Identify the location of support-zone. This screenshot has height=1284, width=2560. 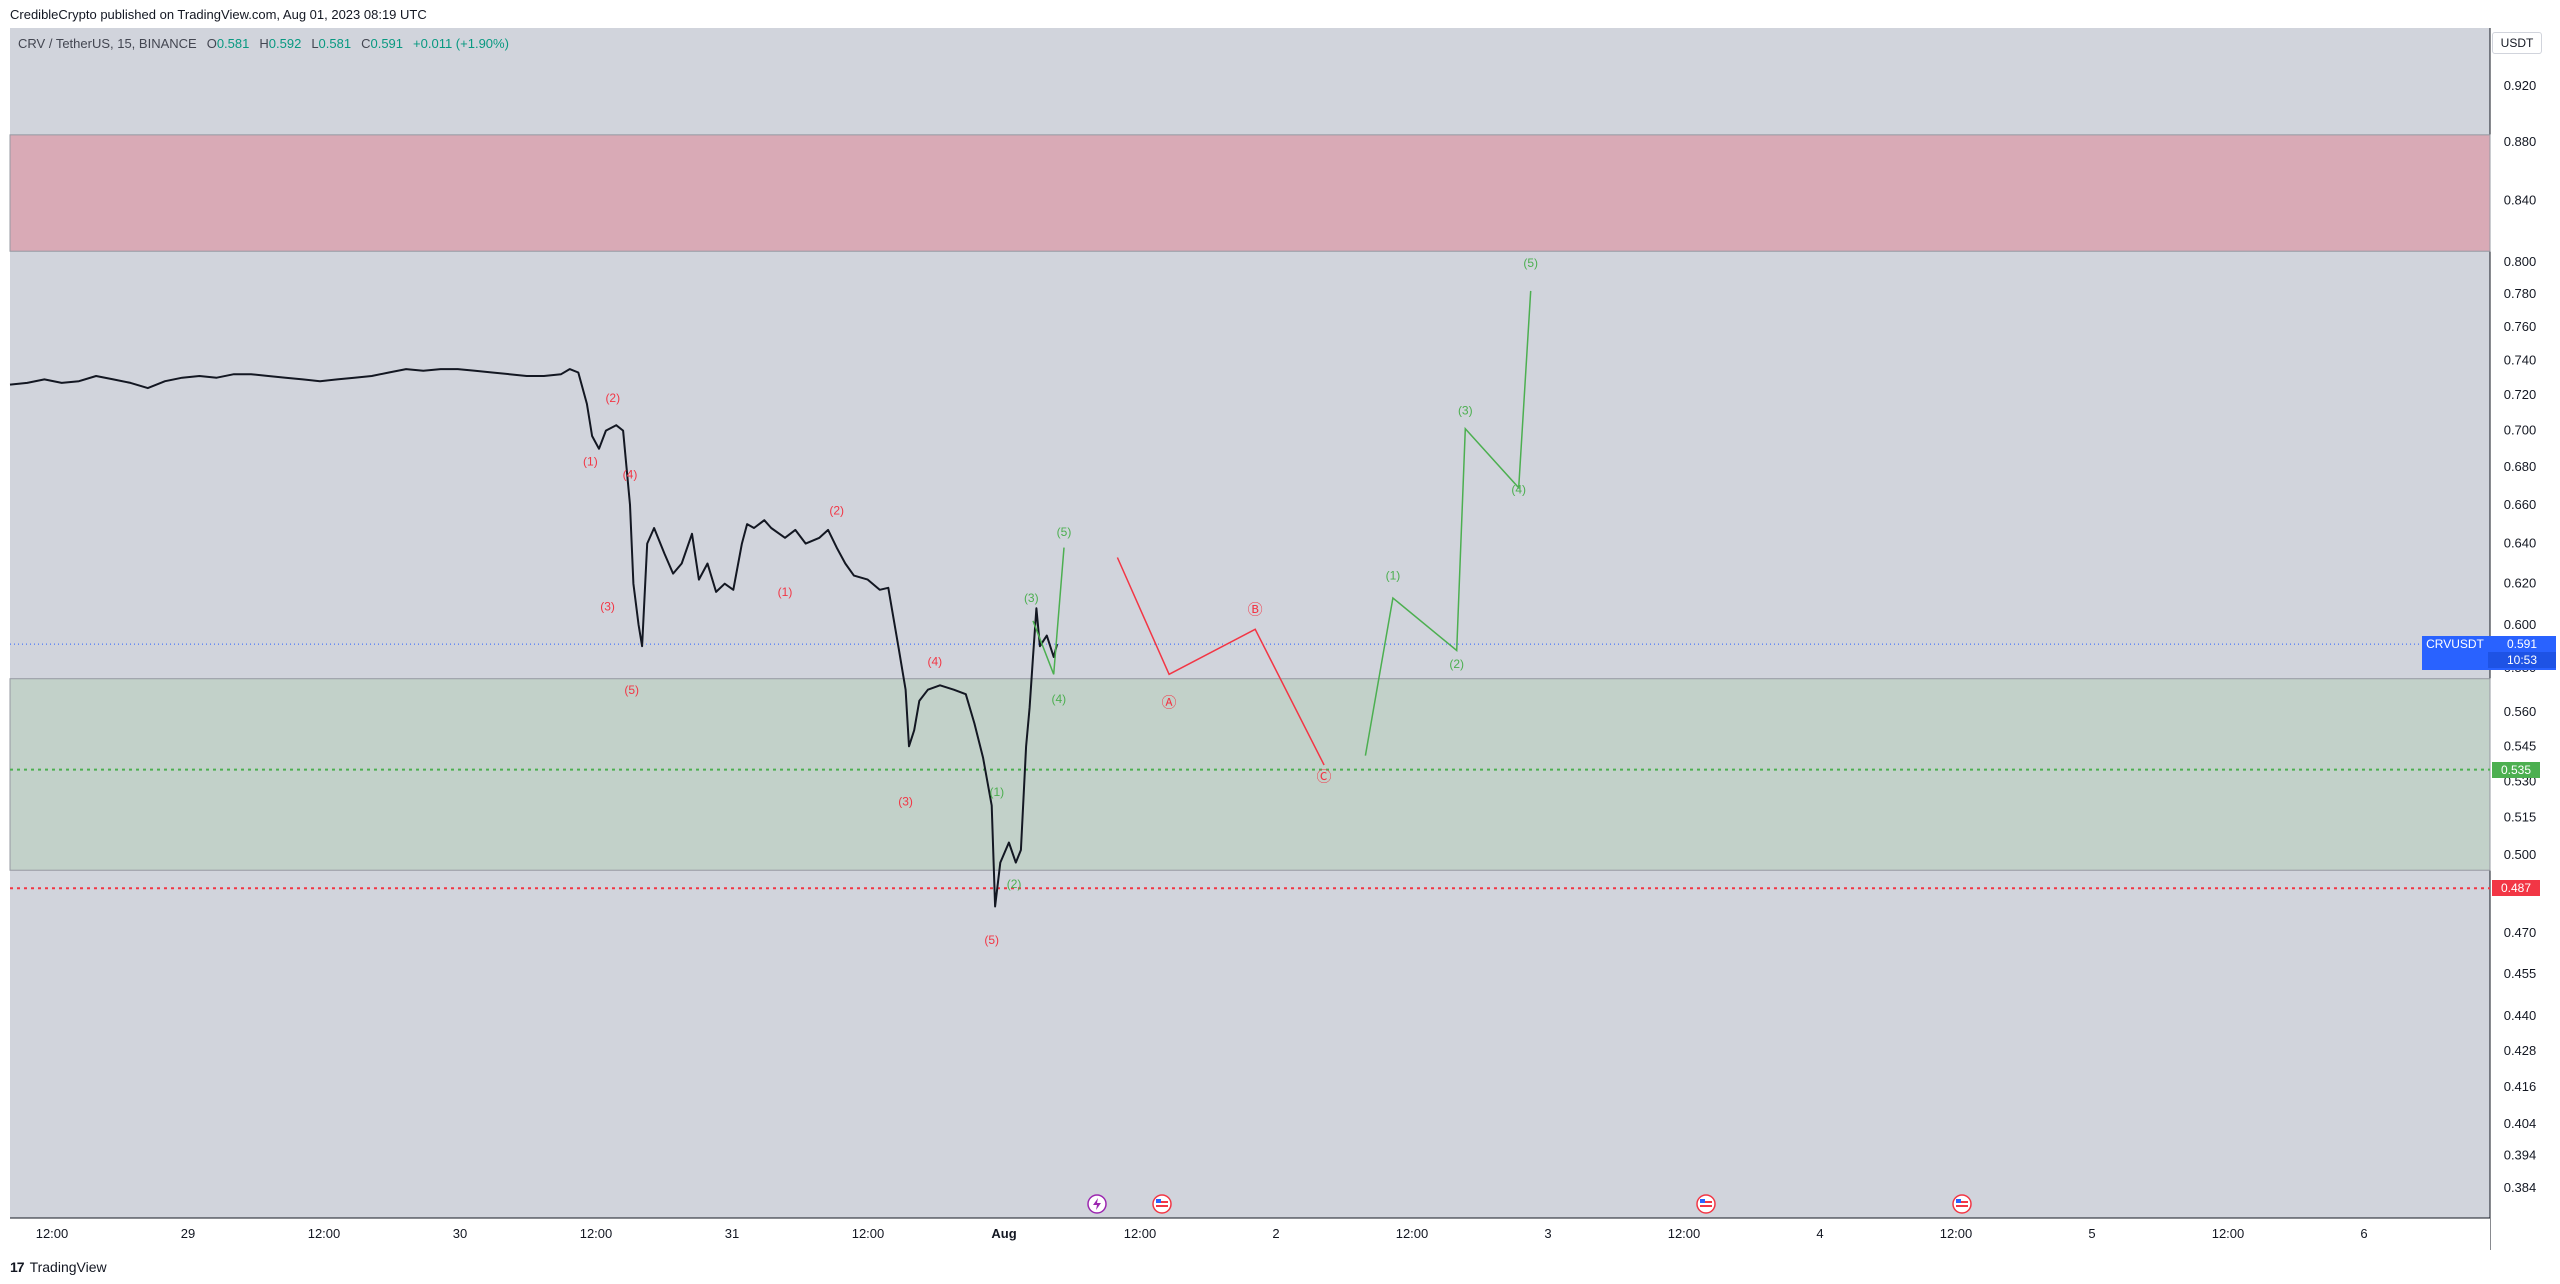
(1250, 774).